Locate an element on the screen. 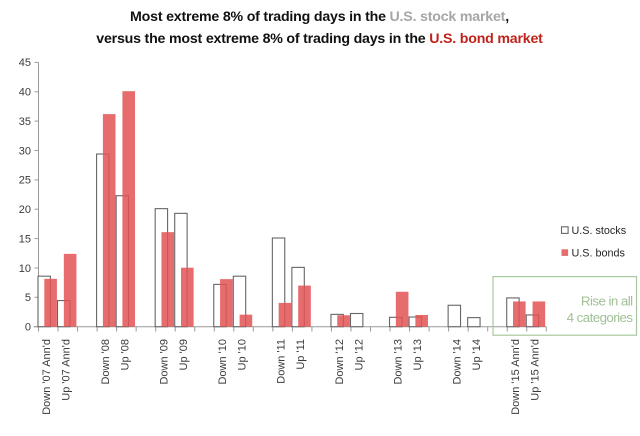 This screenshot has width=640, height=436. svg-text: 35 is located at coordinates (25, 122).